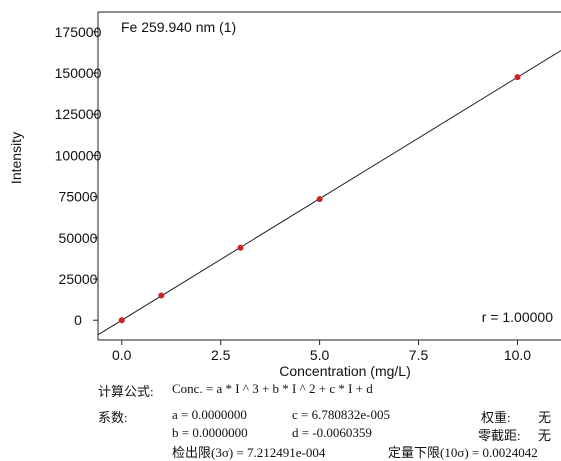  What do you see at coordinates (341, 414) in the screenshot?
I see `coefficient-c: c = 6.780832e-005` at bounding box center [341, 414].